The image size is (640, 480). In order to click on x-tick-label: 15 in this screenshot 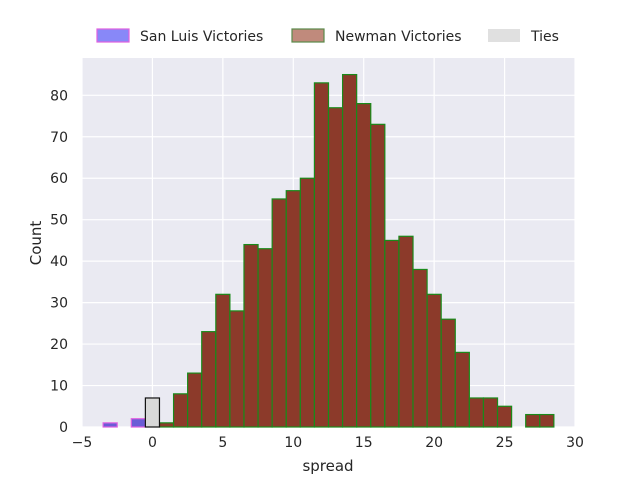, I will do `click(364, 443)`.